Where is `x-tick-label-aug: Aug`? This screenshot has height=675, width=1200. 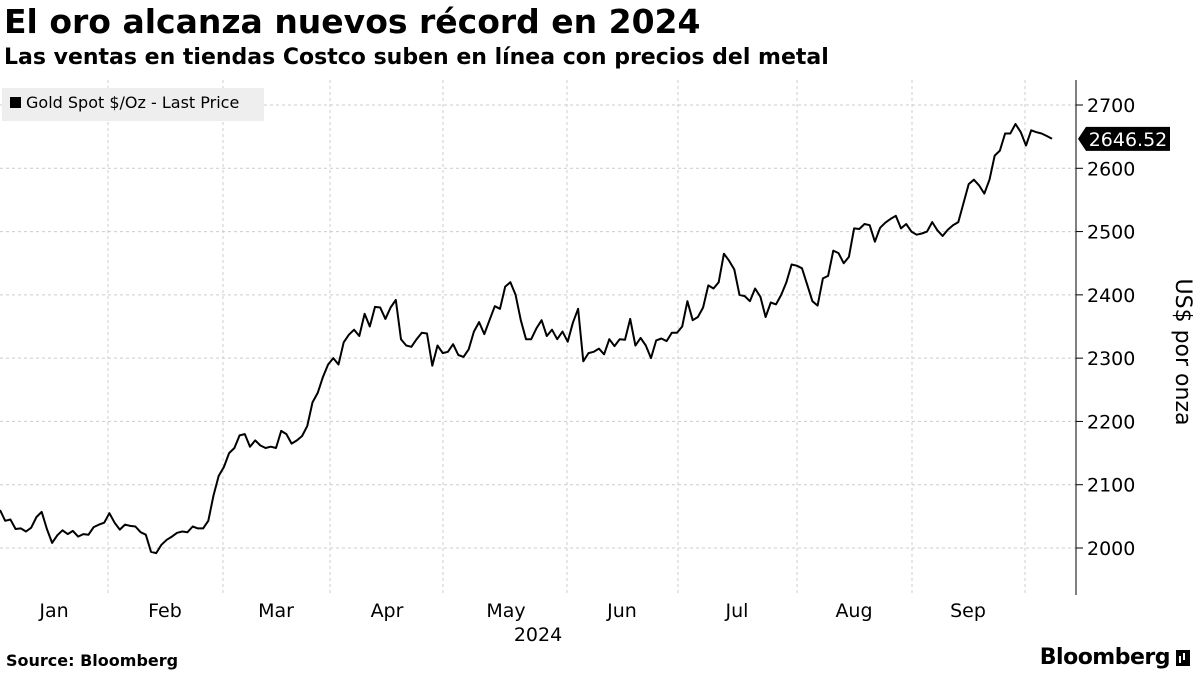 x-tick-label-aug: Aug is located at coordinates (853, 611).